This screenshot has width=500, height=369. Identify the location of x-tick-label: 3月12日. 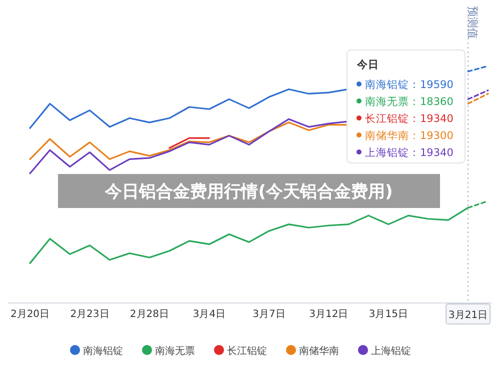
(328, 314).